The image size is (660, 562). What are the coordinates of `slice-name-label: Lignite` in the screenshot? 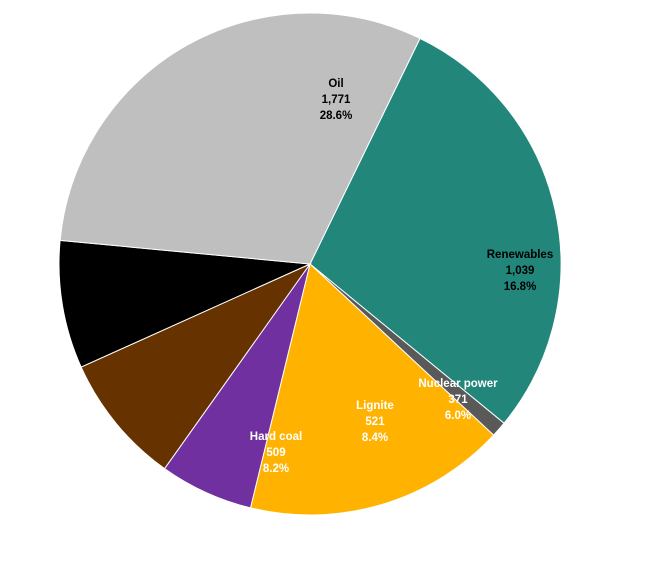 It's located at (375, 406).